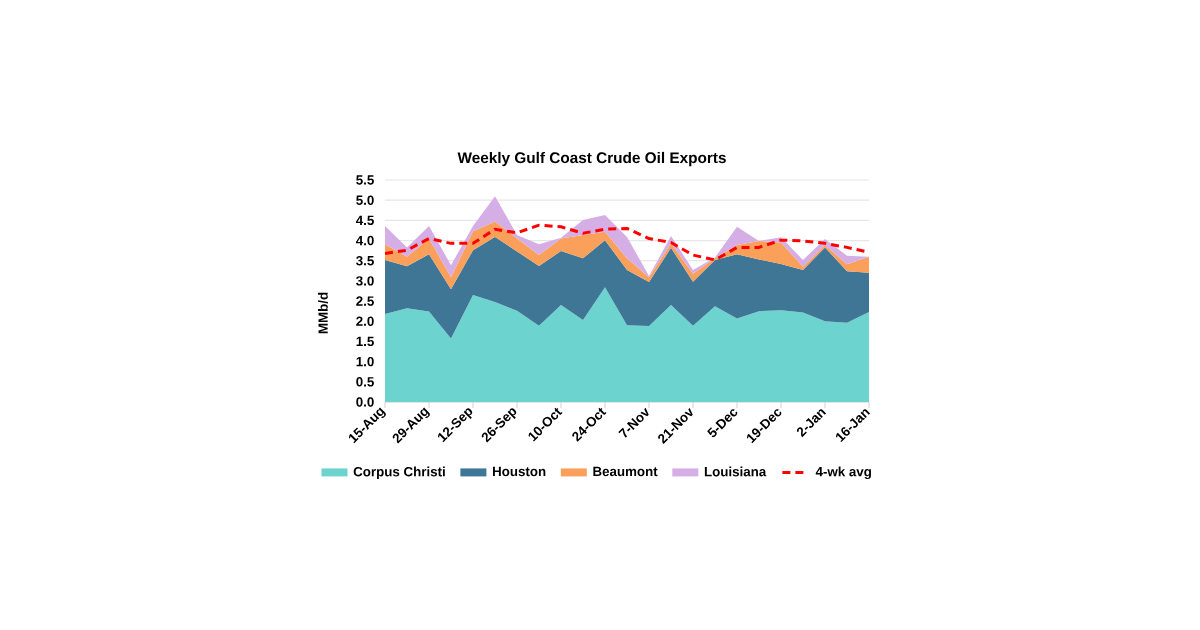 This screenshot has height=630, width=1200. I want to click on legend-label: Houston, so click(519, 471).